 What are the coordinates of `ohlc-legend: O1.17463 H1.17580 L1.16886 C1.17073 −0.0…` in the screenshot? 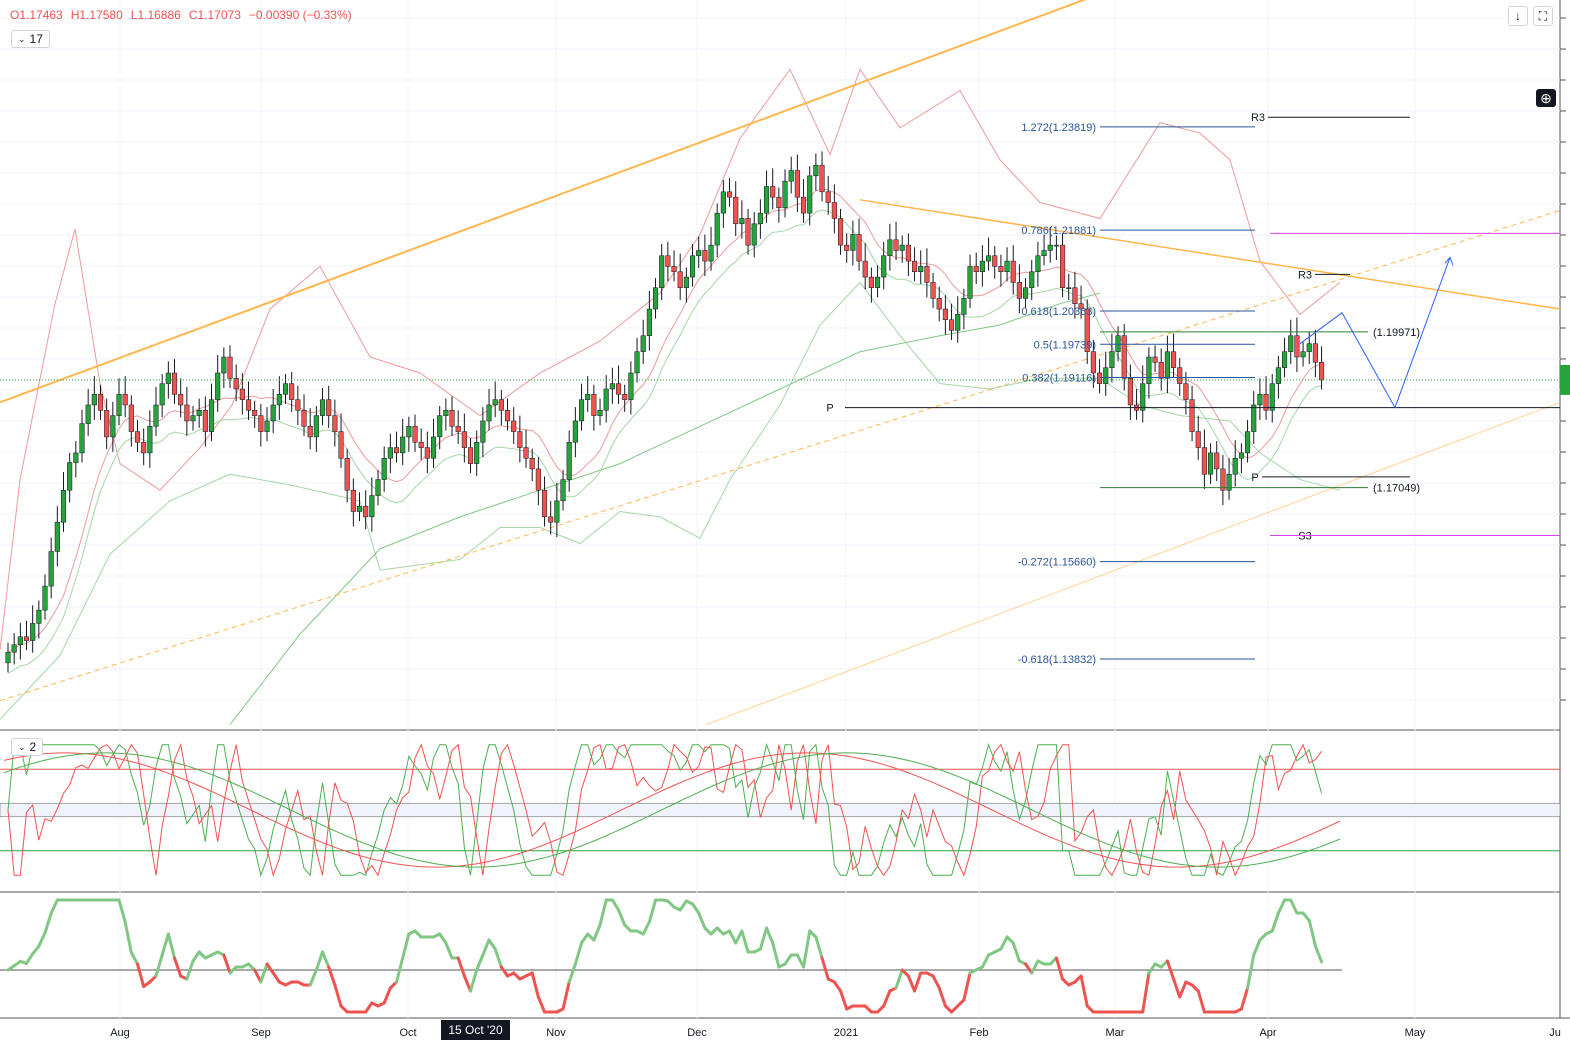 It's located at (181, 15).